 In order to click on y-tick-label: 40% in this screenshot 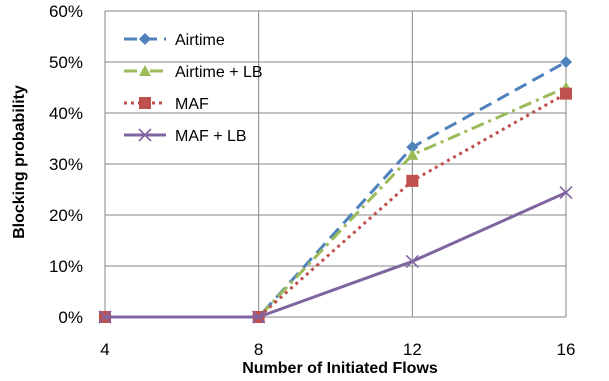, I will do `click(66, 113)`.